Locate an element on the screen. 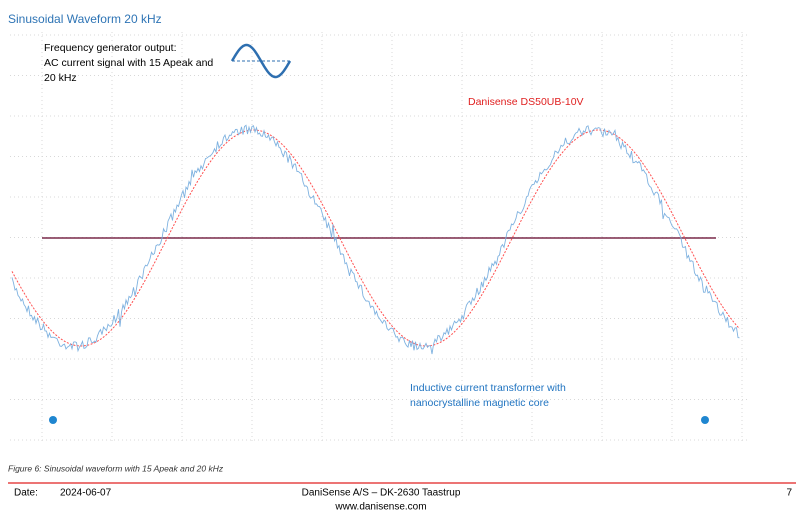 This screenshot has height=521, width=800. note-line: AC current signal with 15 Apeak and is located at coordinates (128, 63).